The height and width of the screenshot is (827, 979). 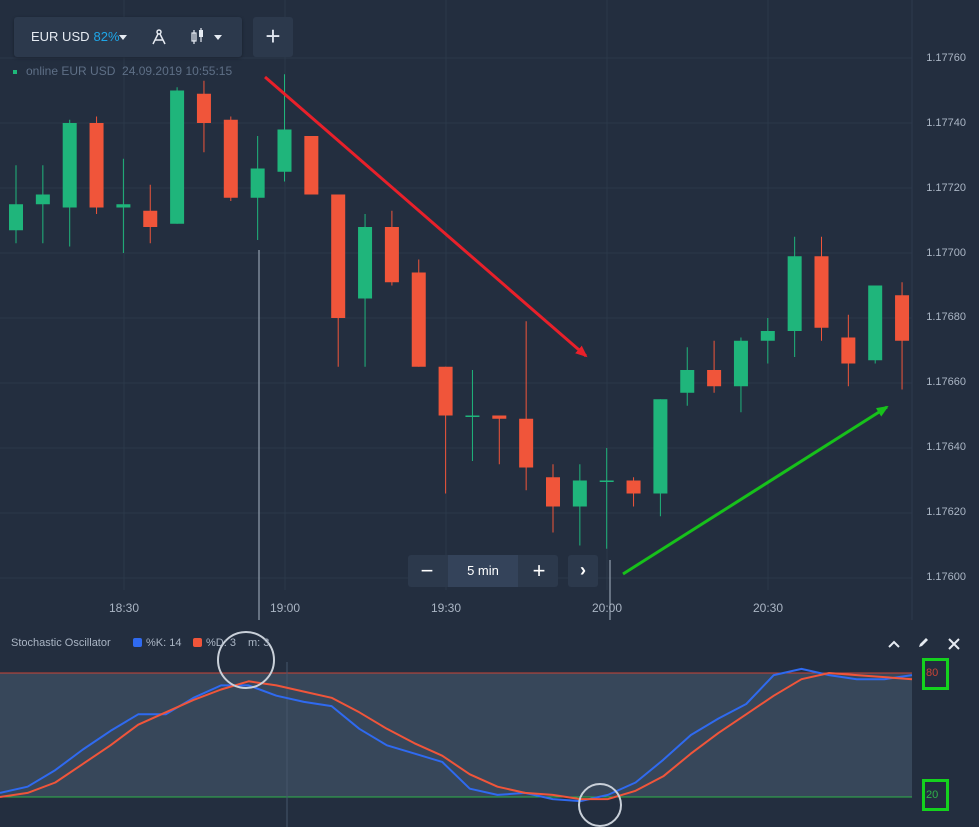 I want to click on drawing-tools-icon, so click(x=159, y=37).